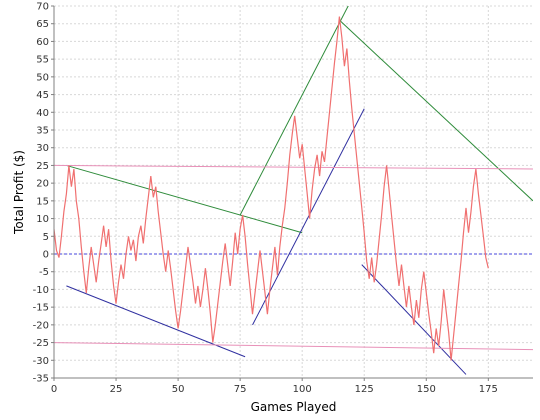 The height and width of the screenshot is (420, 540). Describe the element at coordinates (46, 255) in the screenshot. I see `y-tick-label: 0` at that location.